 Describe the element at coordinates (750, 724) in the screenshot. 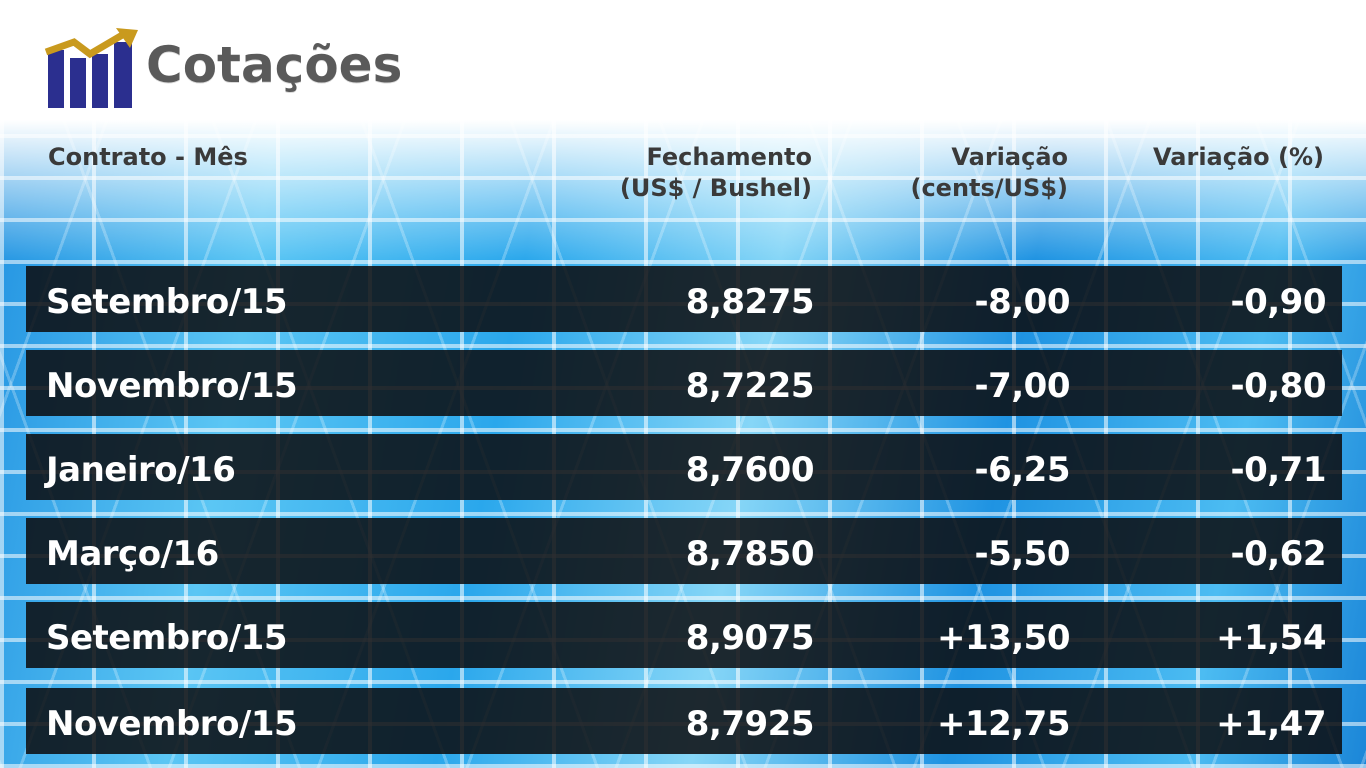

I see `close-cell: 8,7925` at that location.